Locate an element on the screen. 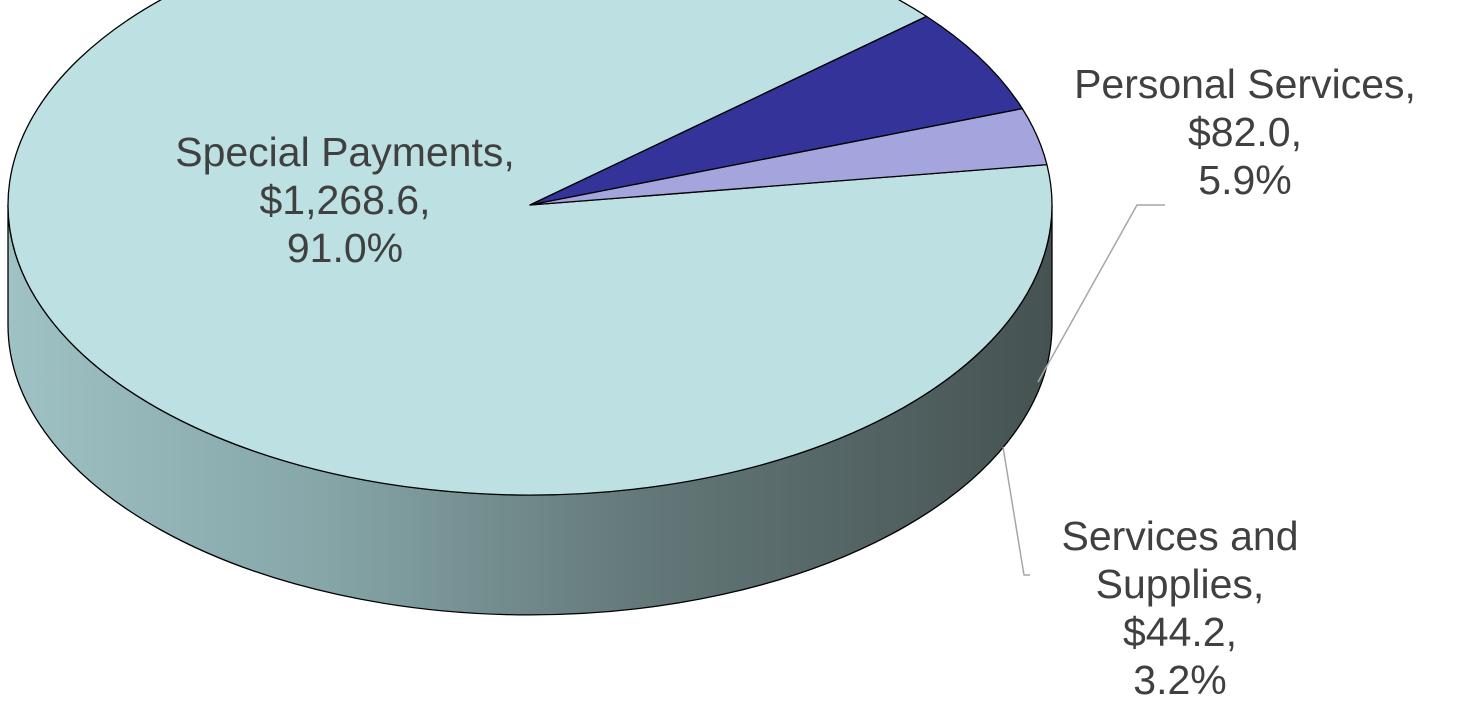  data-label-line: 3.2% is located at coordinates (1180, 680).